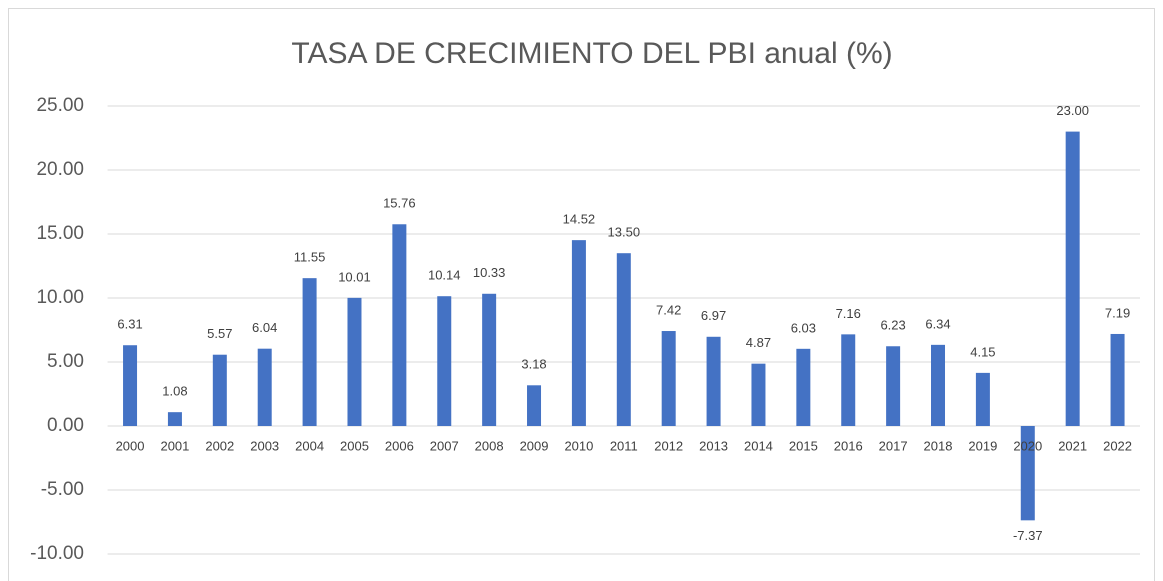 Image resolution: width=1163 pixels, height=581 pixels. I want to click on x-tick-label: 2000, so click(130, 445).